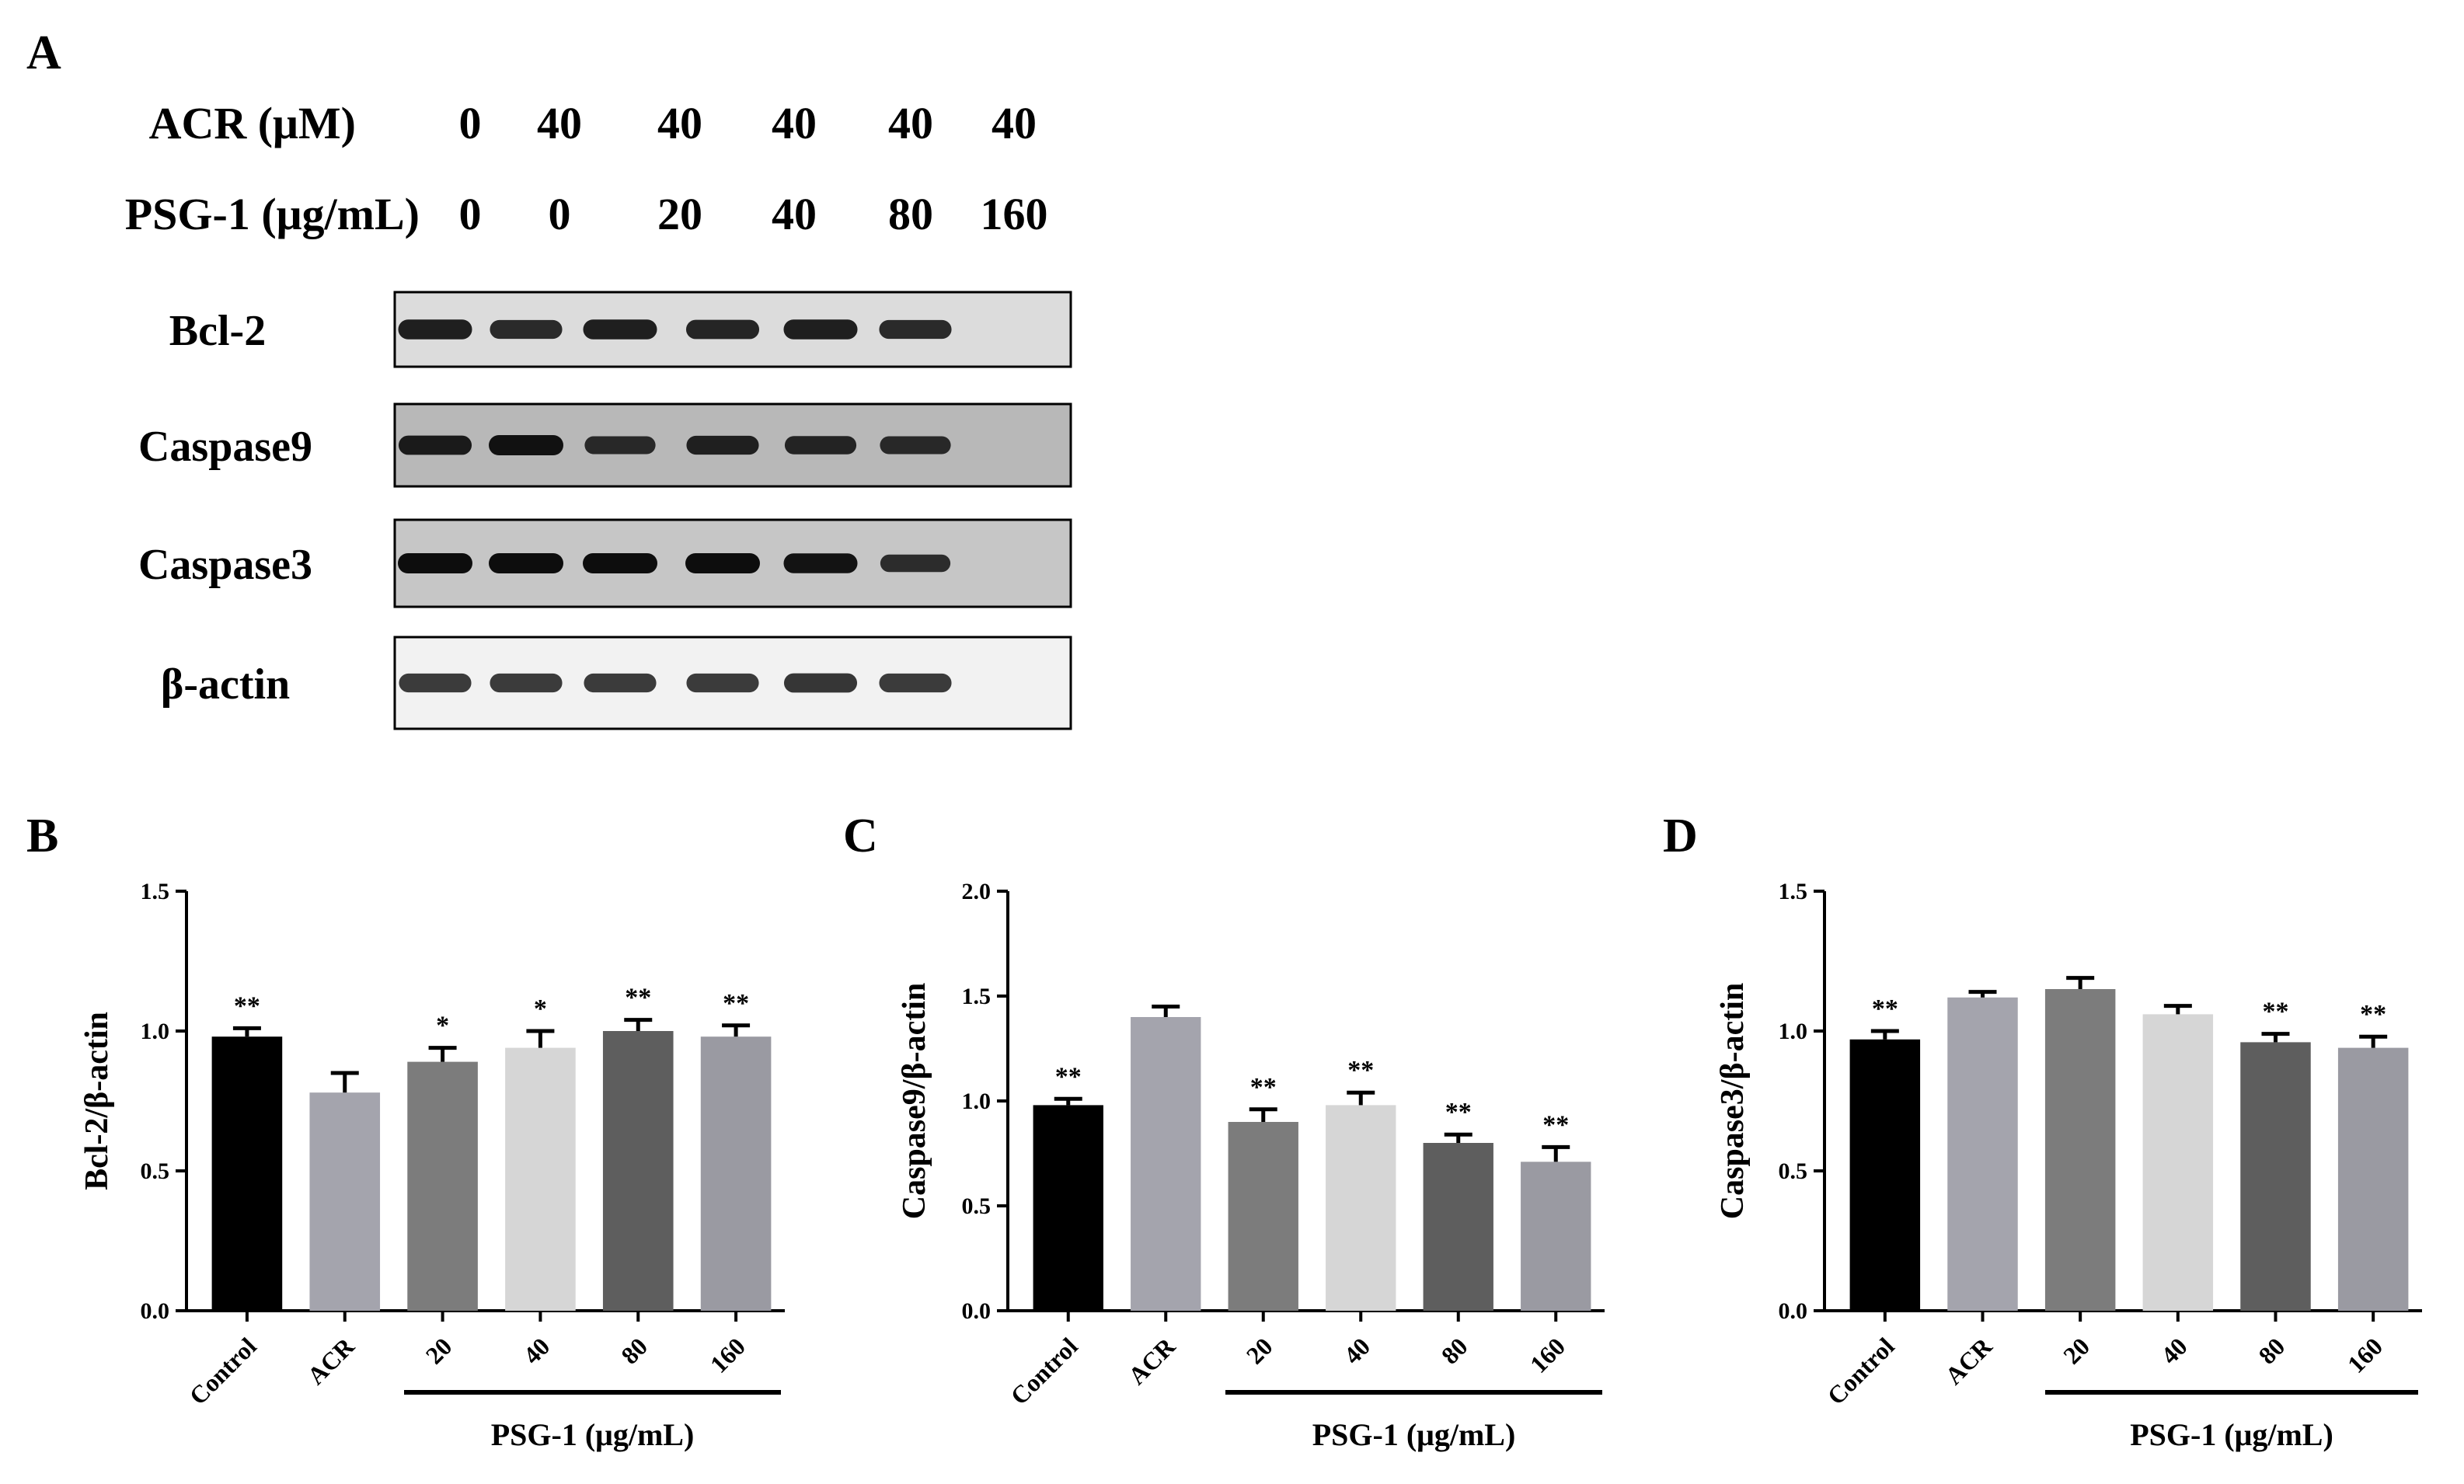 The image size is (2464, 1484). What do you see at coordinates (217, 331) in the screenshot?
I see `blot-label-bcl-2: Bcl-2` at bounding box center [217, 331].